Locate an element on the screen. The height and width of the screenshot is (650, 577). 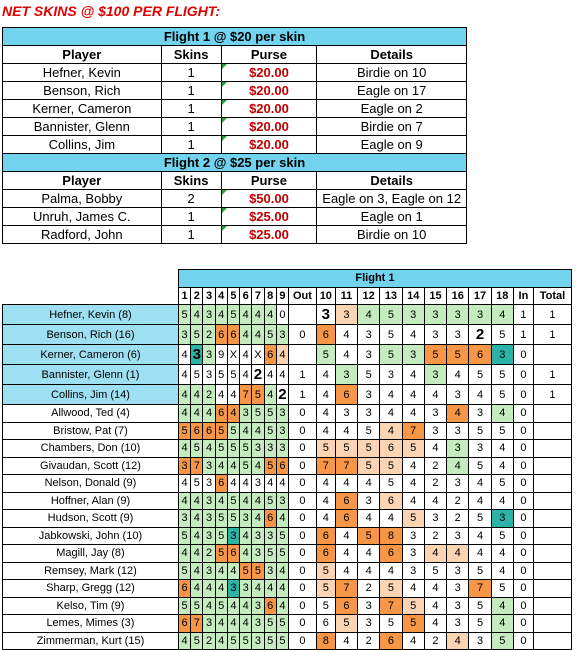
player-name: Palma, Bobby is located at coordinates (82, 198).